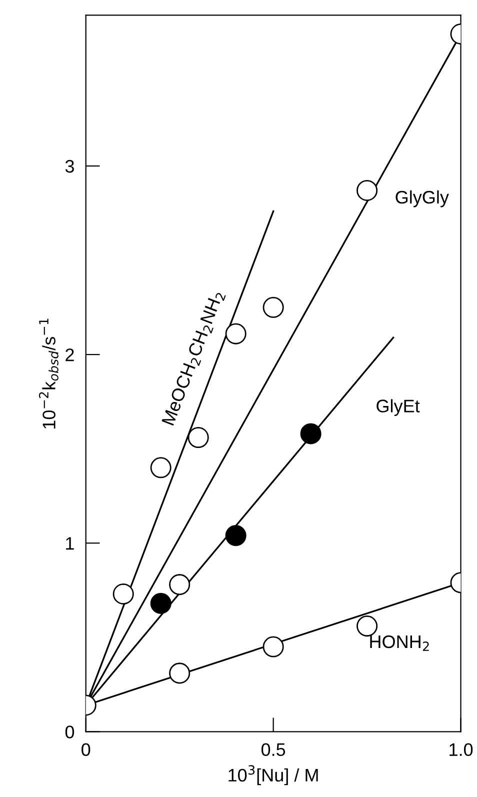  What do you see at coordinates (69, 732) in the screenshot?
I see `y-tick-label: 0` at bounding box center [69, 732].